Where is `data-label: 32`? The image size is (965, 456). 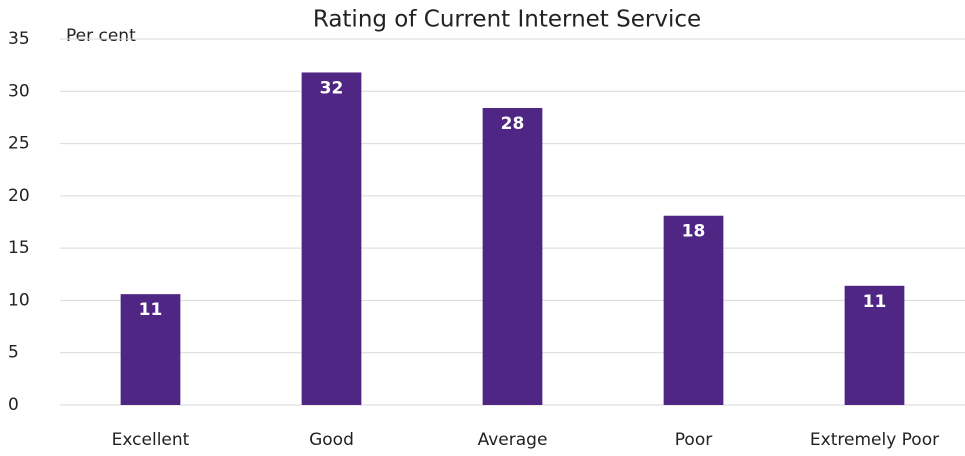
data-label: 32 is located at coordinates (332, 88).